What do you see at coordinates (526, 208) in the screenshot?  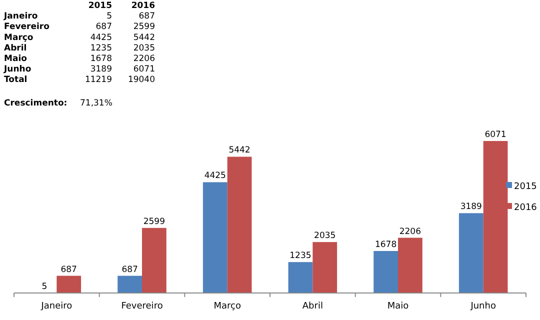 I see `legend-label: 2016` at bounding box center [526, 208].